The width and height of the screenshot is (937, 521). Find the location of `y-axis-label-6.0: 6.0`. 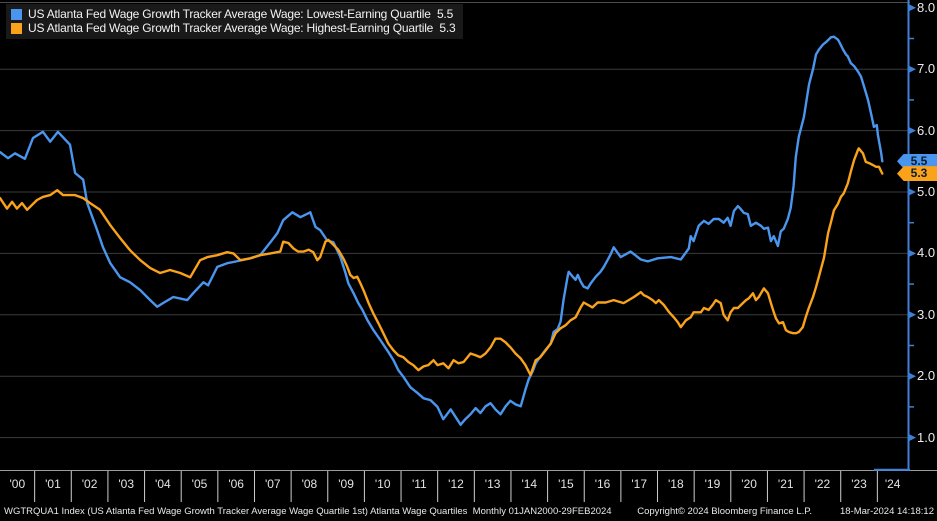

y-axis-label-6.0: 6.0 is located at coordinates (926, 130).